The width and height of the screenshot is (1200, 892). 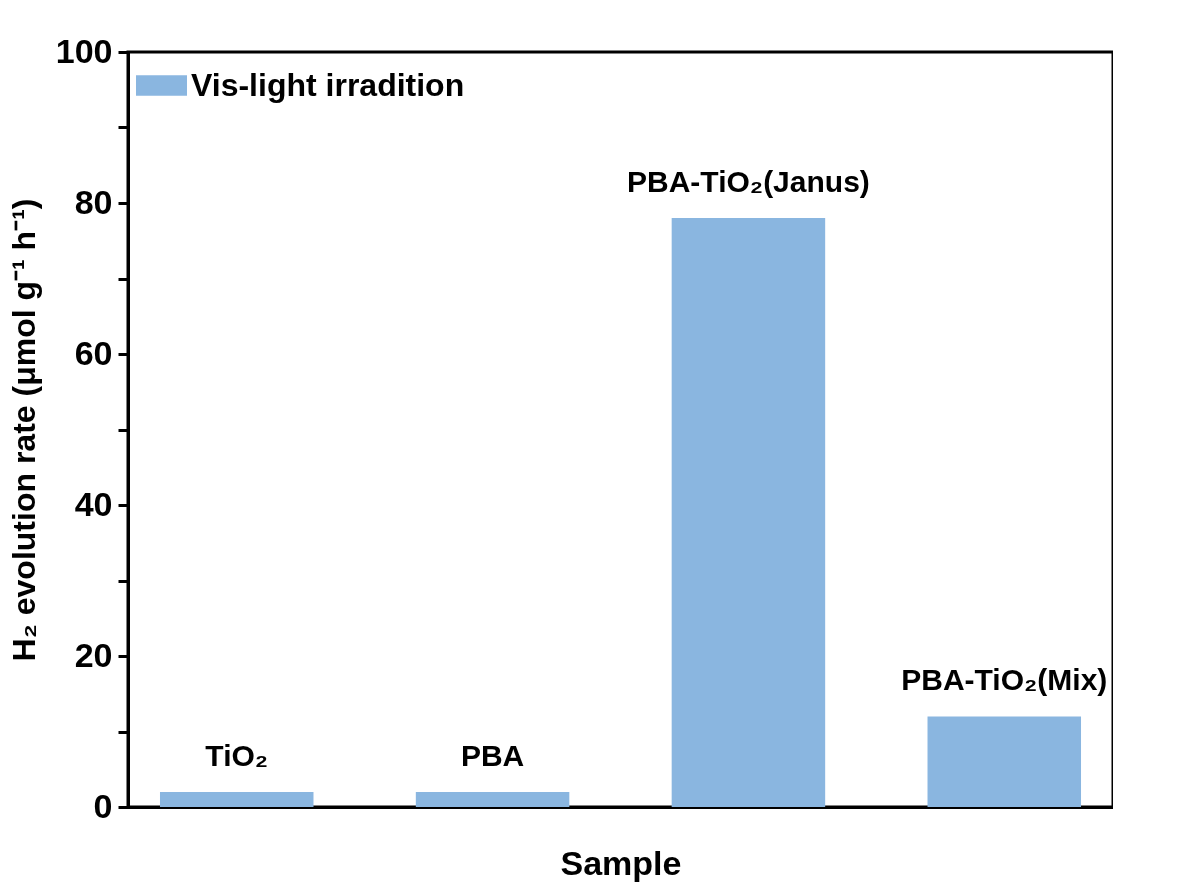 I want to click on y-axis-title: H₂ evolution rate (μmol g⁻¹ h⁻¹), so click(x=23, y=430).